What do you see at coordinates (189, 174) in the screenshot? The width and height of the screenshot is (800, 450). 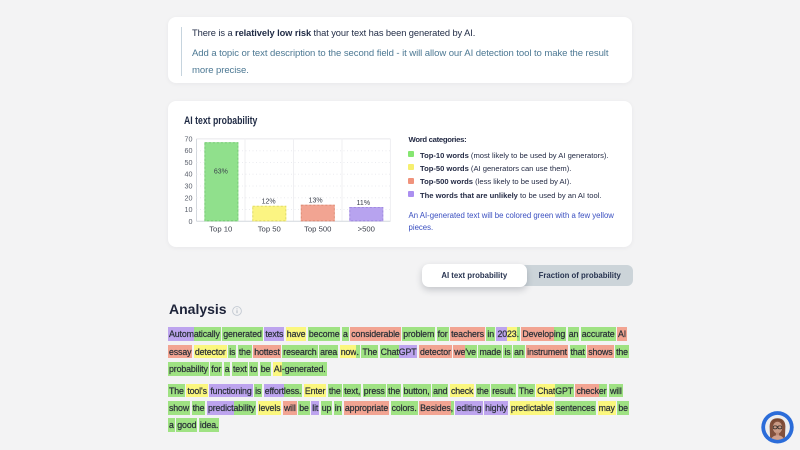 I see `svg-text: 40` at bounding box center [189, 174].